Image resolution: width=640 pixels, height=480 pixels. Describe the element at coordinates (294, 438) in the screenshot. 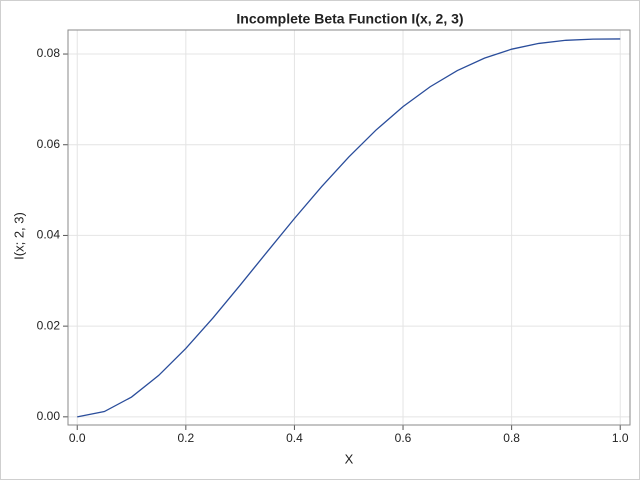

I see `x-tick-label: 0.4` at that location.